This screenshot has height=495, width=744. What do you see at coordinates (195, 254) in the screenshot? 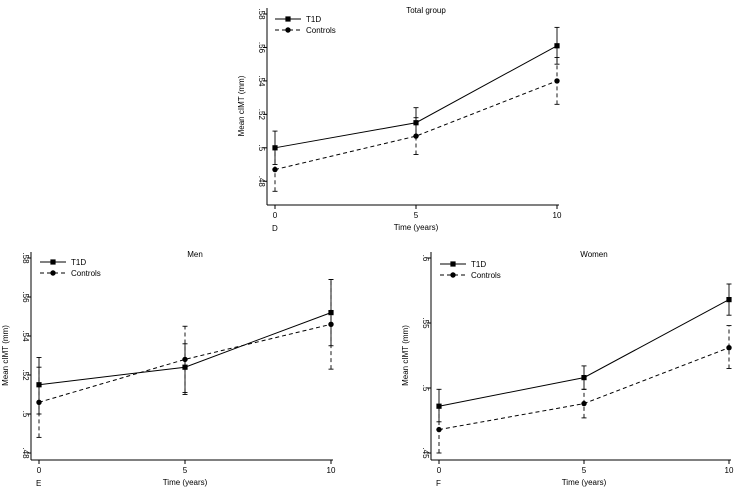
I see `panel-title: Men` at bounding box center [195, 254].